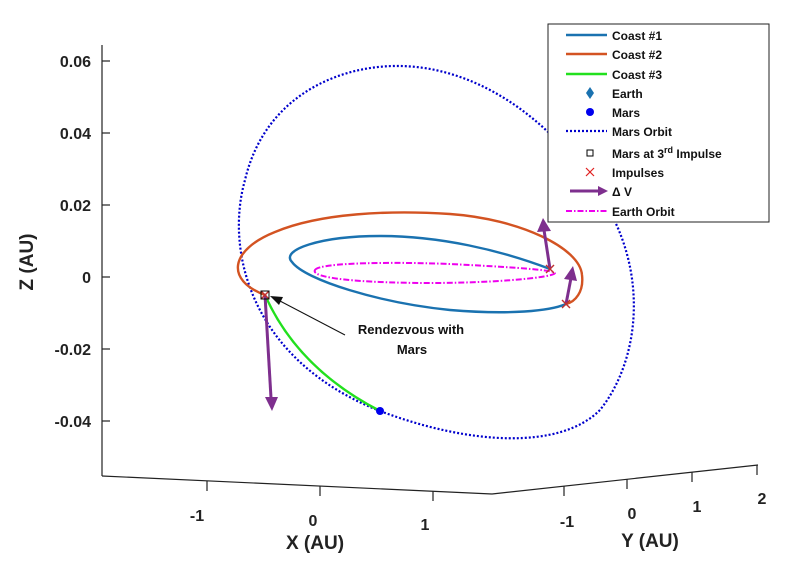  What do you see at coordinates (590, 112) in the screenshot?
I see `legend-swatch-mars-circle` at bounding box center [590, 112].